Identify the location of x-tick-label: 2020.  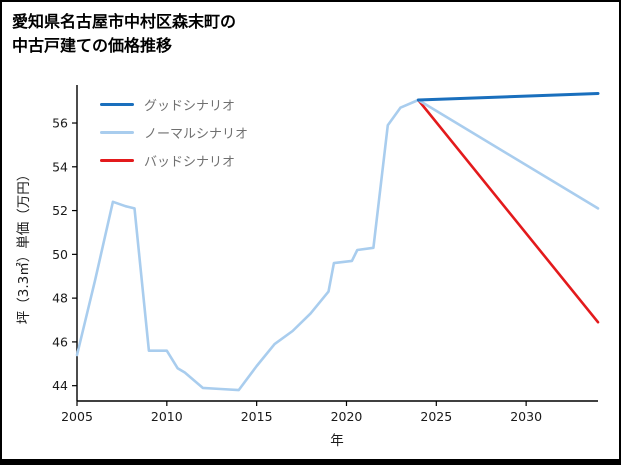
(347, 416).